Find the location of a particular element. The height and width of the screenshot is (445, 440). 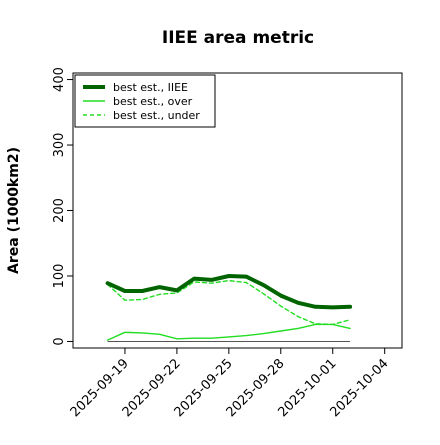

y-axis-label: Area (1000km2) is located at coordinates (14, 210).